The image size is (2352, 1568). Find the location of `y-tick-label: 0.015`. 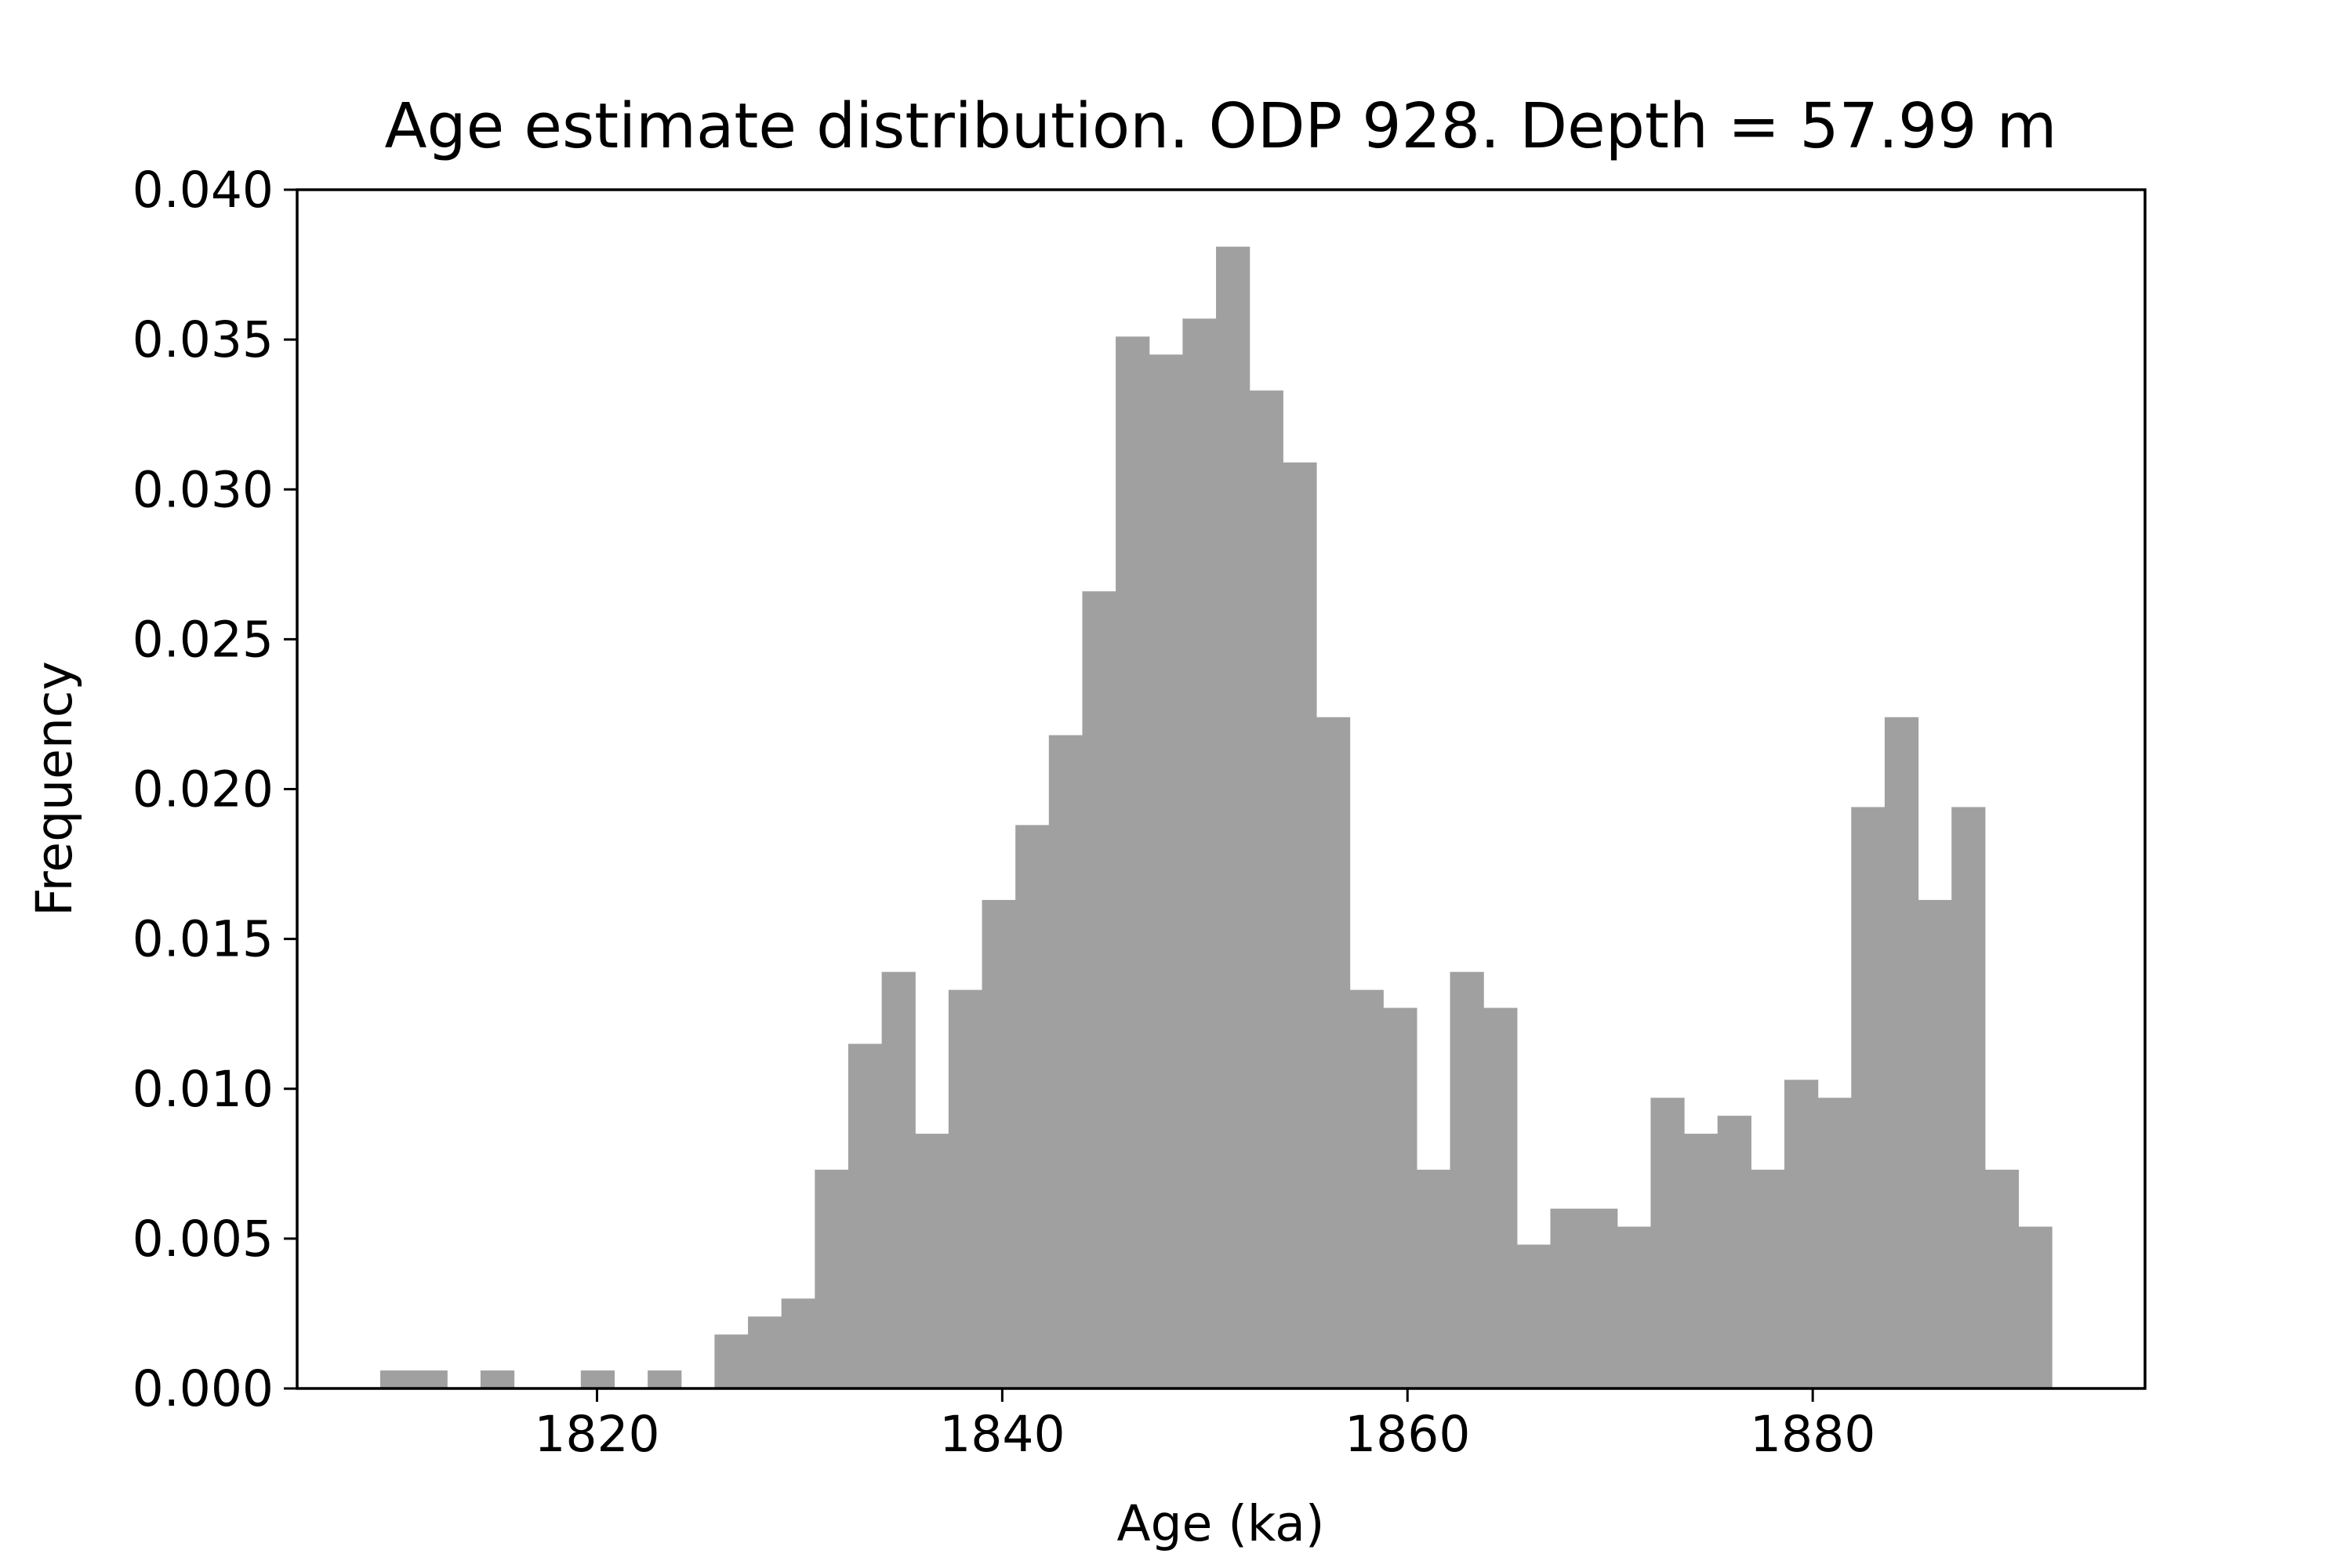

y-tick-label: 0.015 is located at coordinates (203, 939).